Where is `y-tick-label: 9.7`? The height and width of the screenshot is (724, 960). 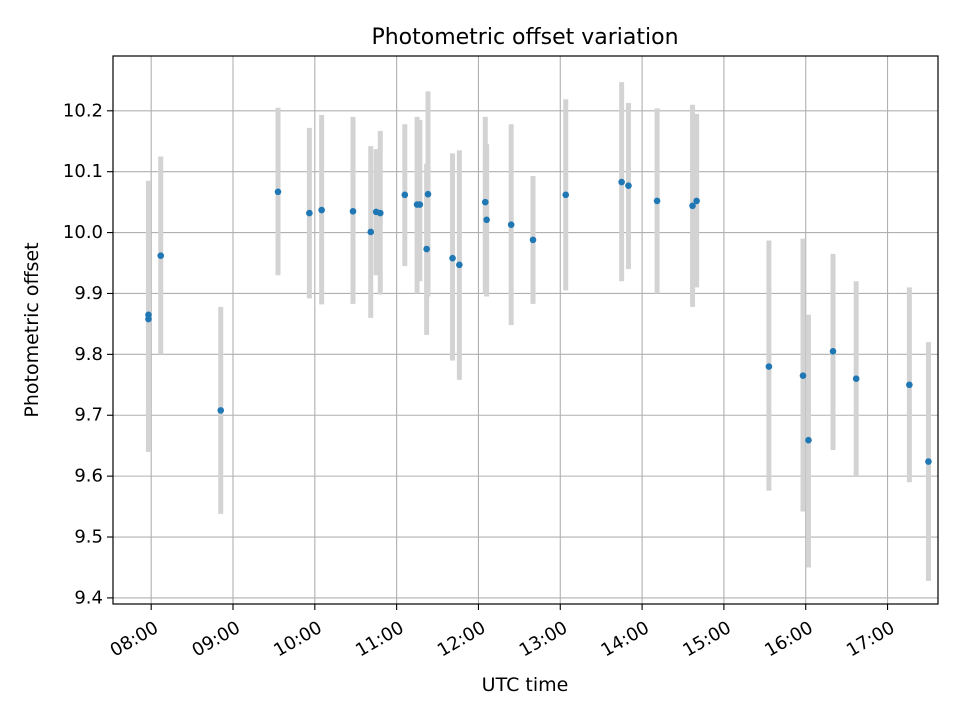 y-tick-label: 9.7 is located at coordinates (88, 415).